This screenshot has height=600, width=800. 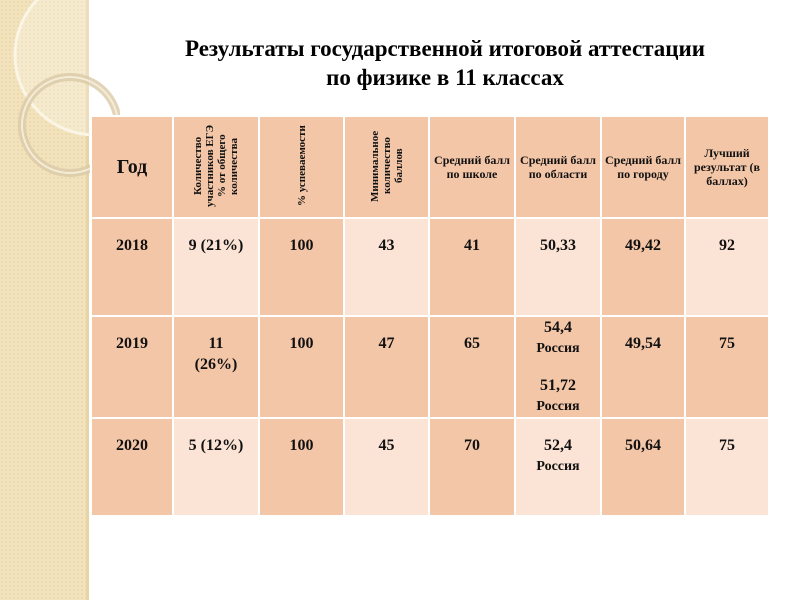 I want to click on cell-city: 50,64, so click(x=643, y=467).